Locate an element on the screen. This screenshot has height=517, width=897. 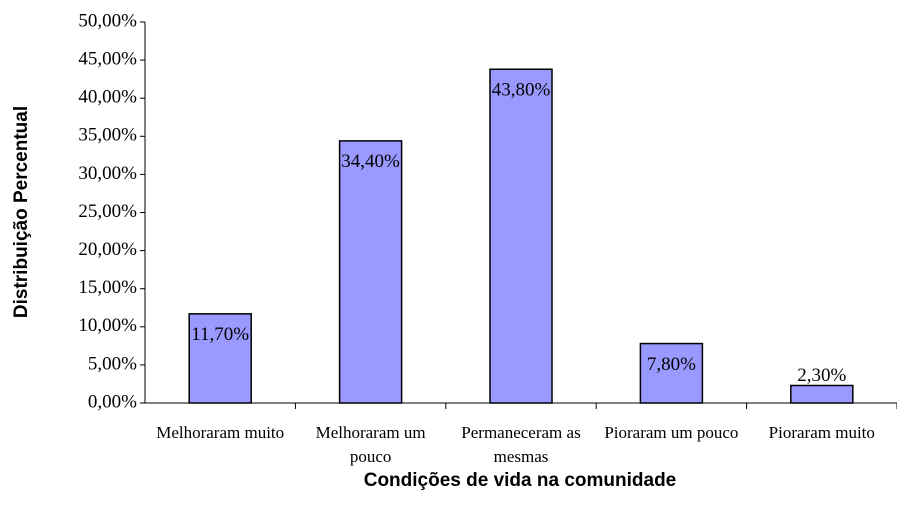
x-tick-label: Pioraram um pouco is located at coordinates (671, 432).